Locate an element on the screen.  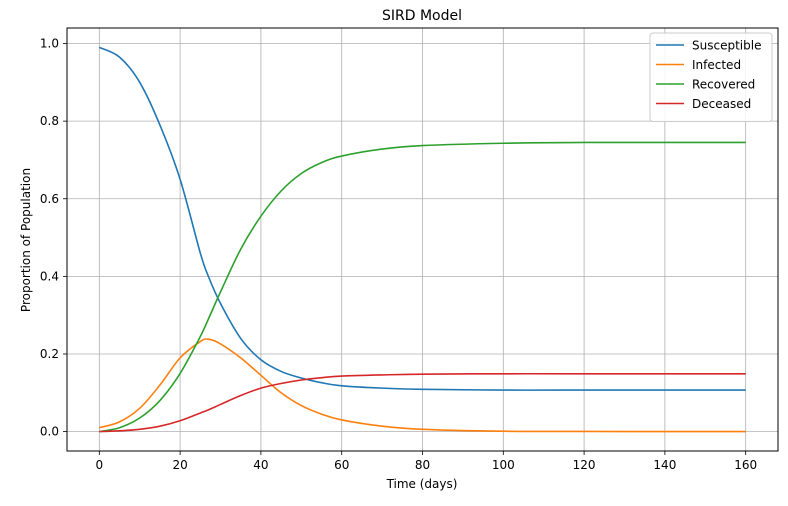
x-tick-label: 0 is located at coordinates (99, 465).